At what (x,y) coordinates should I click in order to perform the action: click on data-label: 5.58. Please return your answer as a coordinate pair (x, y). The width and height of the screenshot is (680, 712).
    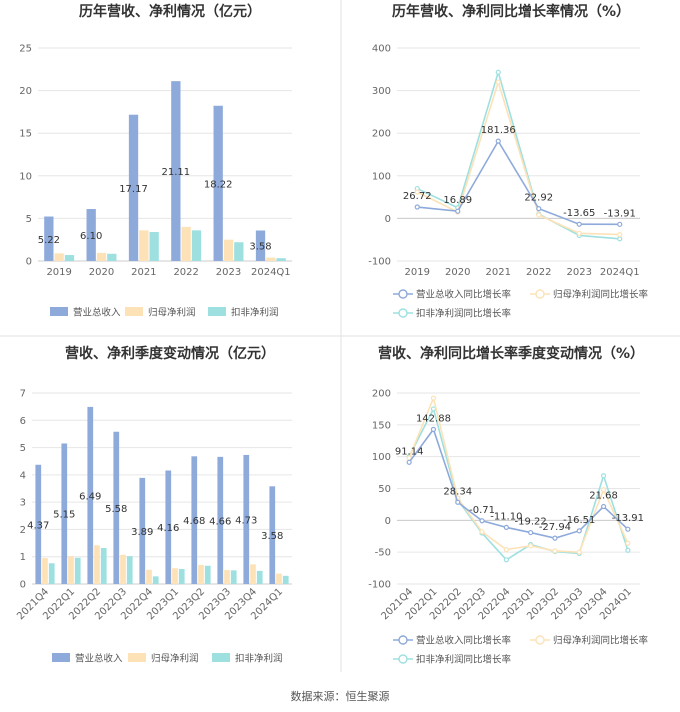
    Looking at the image, I should click on (116, 509).